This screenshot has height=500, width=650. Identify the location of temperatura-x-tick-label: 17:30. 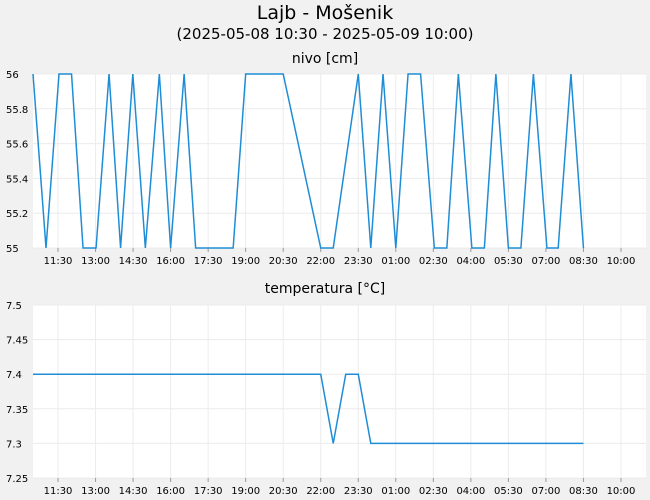
(208, 491).